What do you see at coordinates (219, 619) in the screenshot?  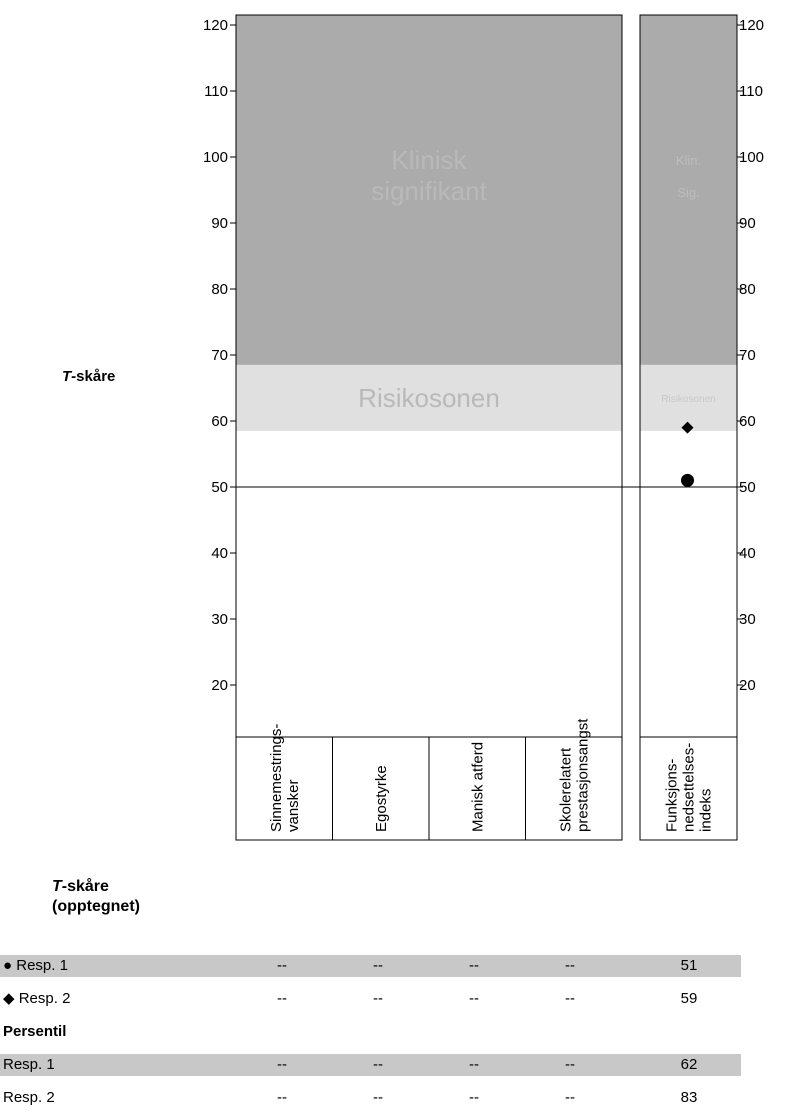 I see `left-tick-label: 30` at bounding box center [219, 619].